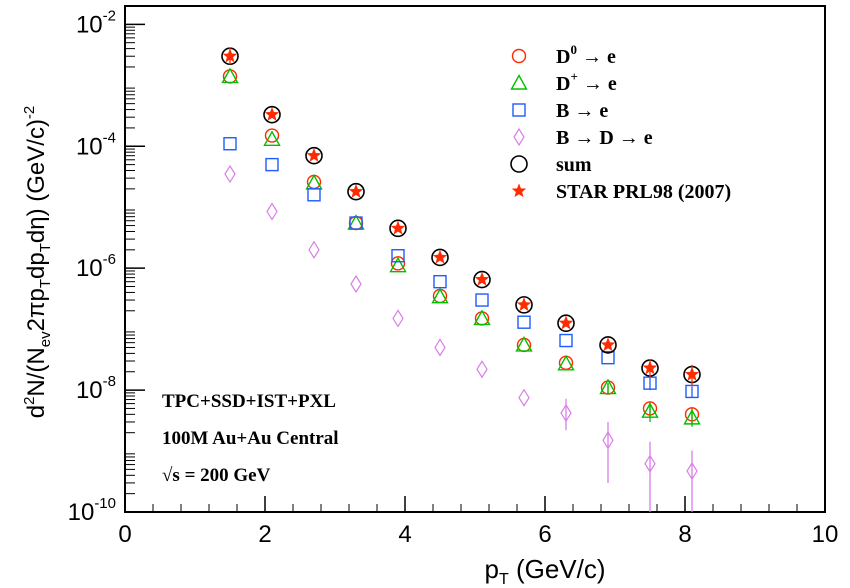 This screenshot has height=588, width=850. What do you see at coordinates (96, 266) in the screenshot?
I see `y-tick-label: 10⁻⁶` at bounding box center [96, 266].